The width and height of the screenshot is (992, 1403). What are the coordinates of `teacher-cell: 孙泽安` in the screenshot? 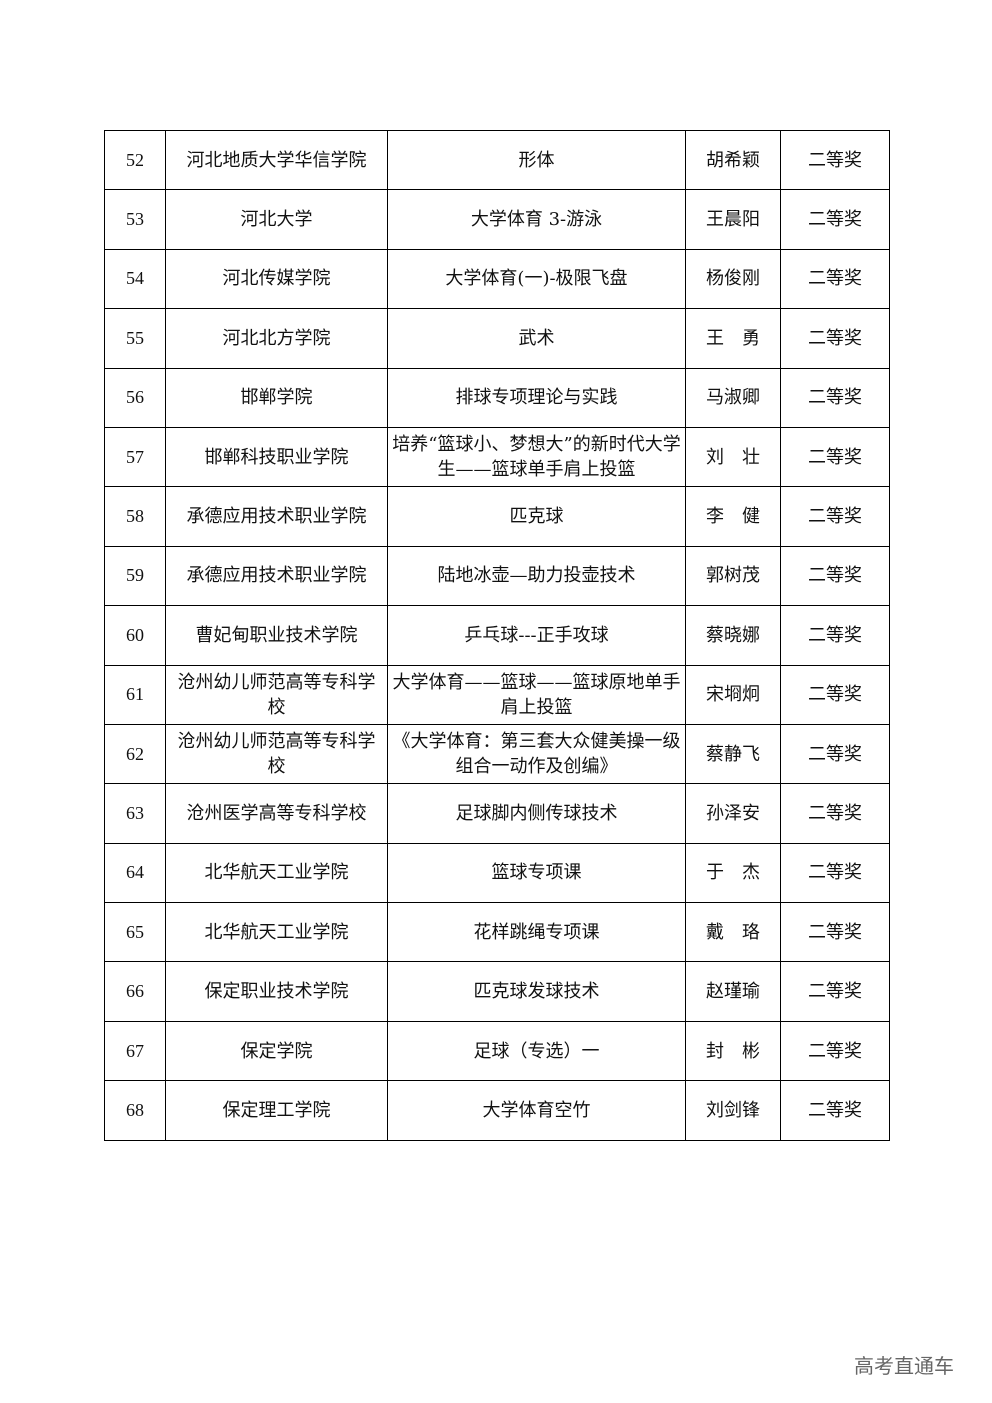 It's located at (733, 813).